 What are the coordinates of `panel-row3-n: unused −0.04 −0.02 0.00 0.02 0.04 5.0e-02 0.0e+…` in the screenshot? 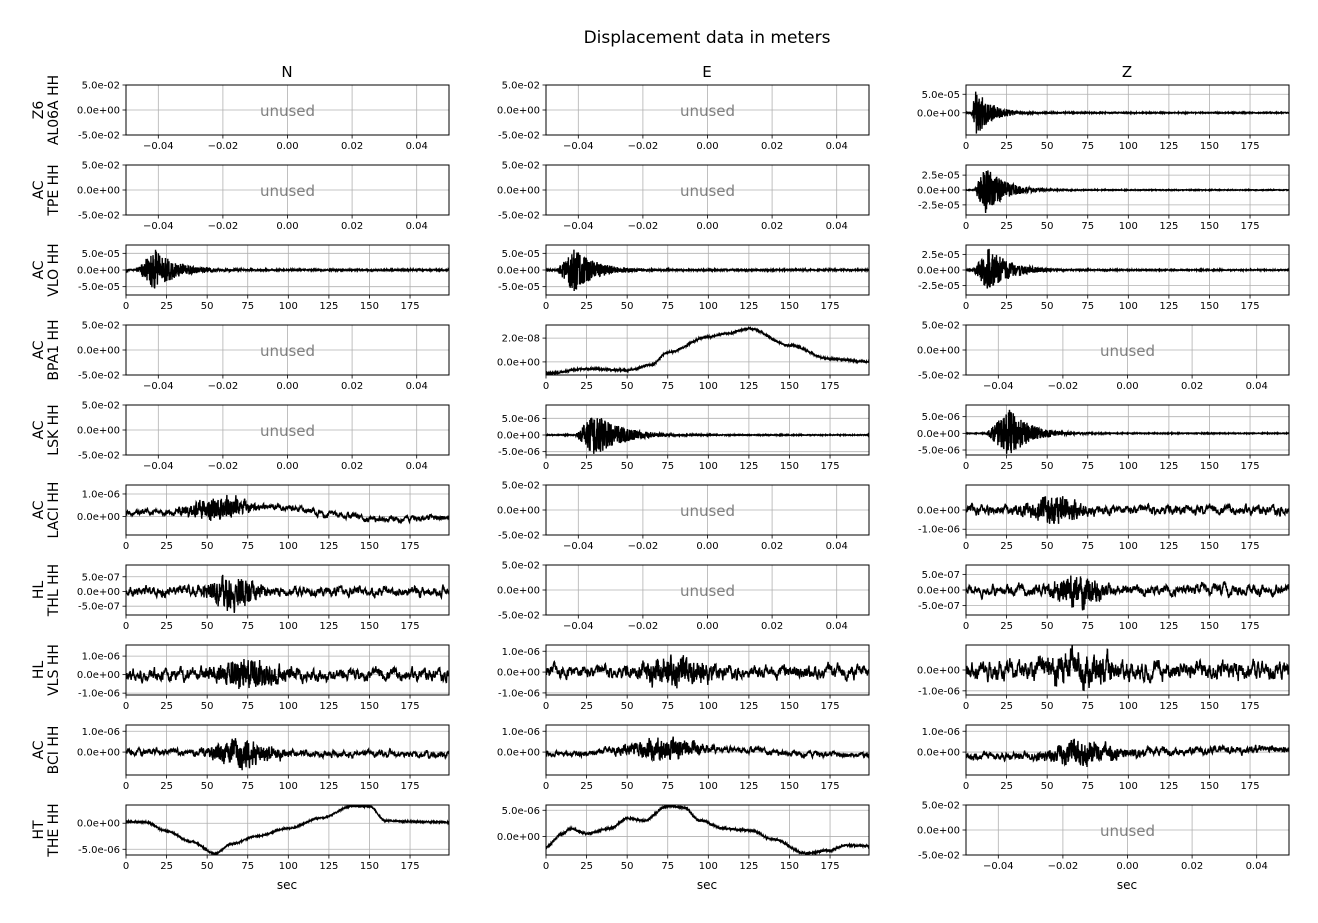 It's located at (263, 356).